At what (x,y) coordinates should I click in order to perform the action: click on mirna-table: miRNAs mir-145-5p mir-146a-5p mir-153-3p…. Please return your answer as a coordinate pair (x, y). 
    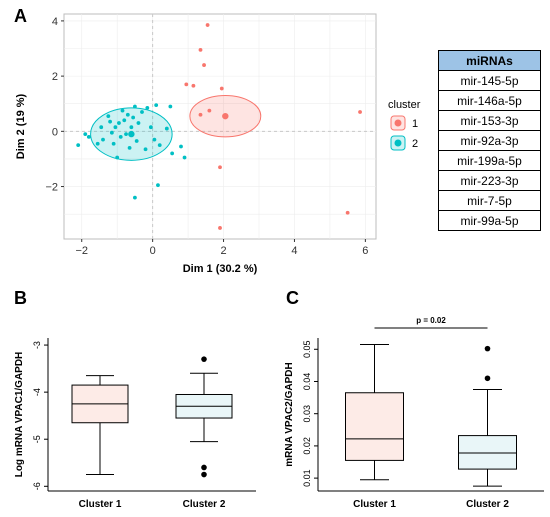
    Looking at the image, I should click on (489, 140).